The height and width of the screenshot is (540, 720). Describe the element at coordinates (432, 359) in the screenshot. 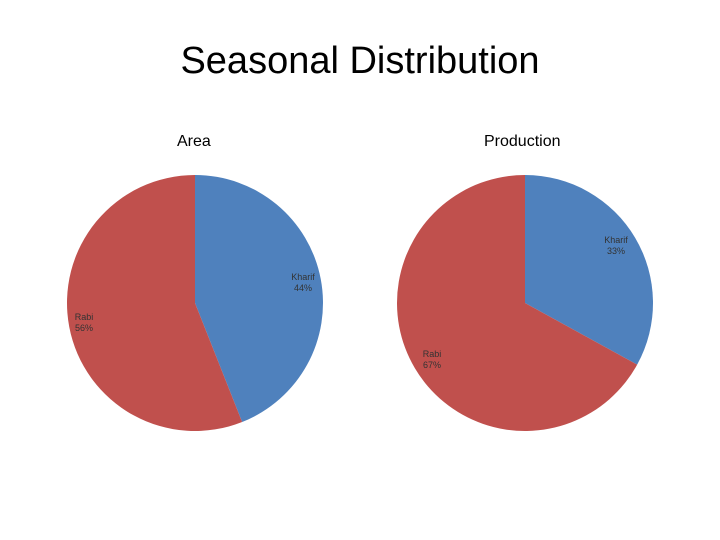

I see `production-label-rabi: Rabi 67%` at that location.